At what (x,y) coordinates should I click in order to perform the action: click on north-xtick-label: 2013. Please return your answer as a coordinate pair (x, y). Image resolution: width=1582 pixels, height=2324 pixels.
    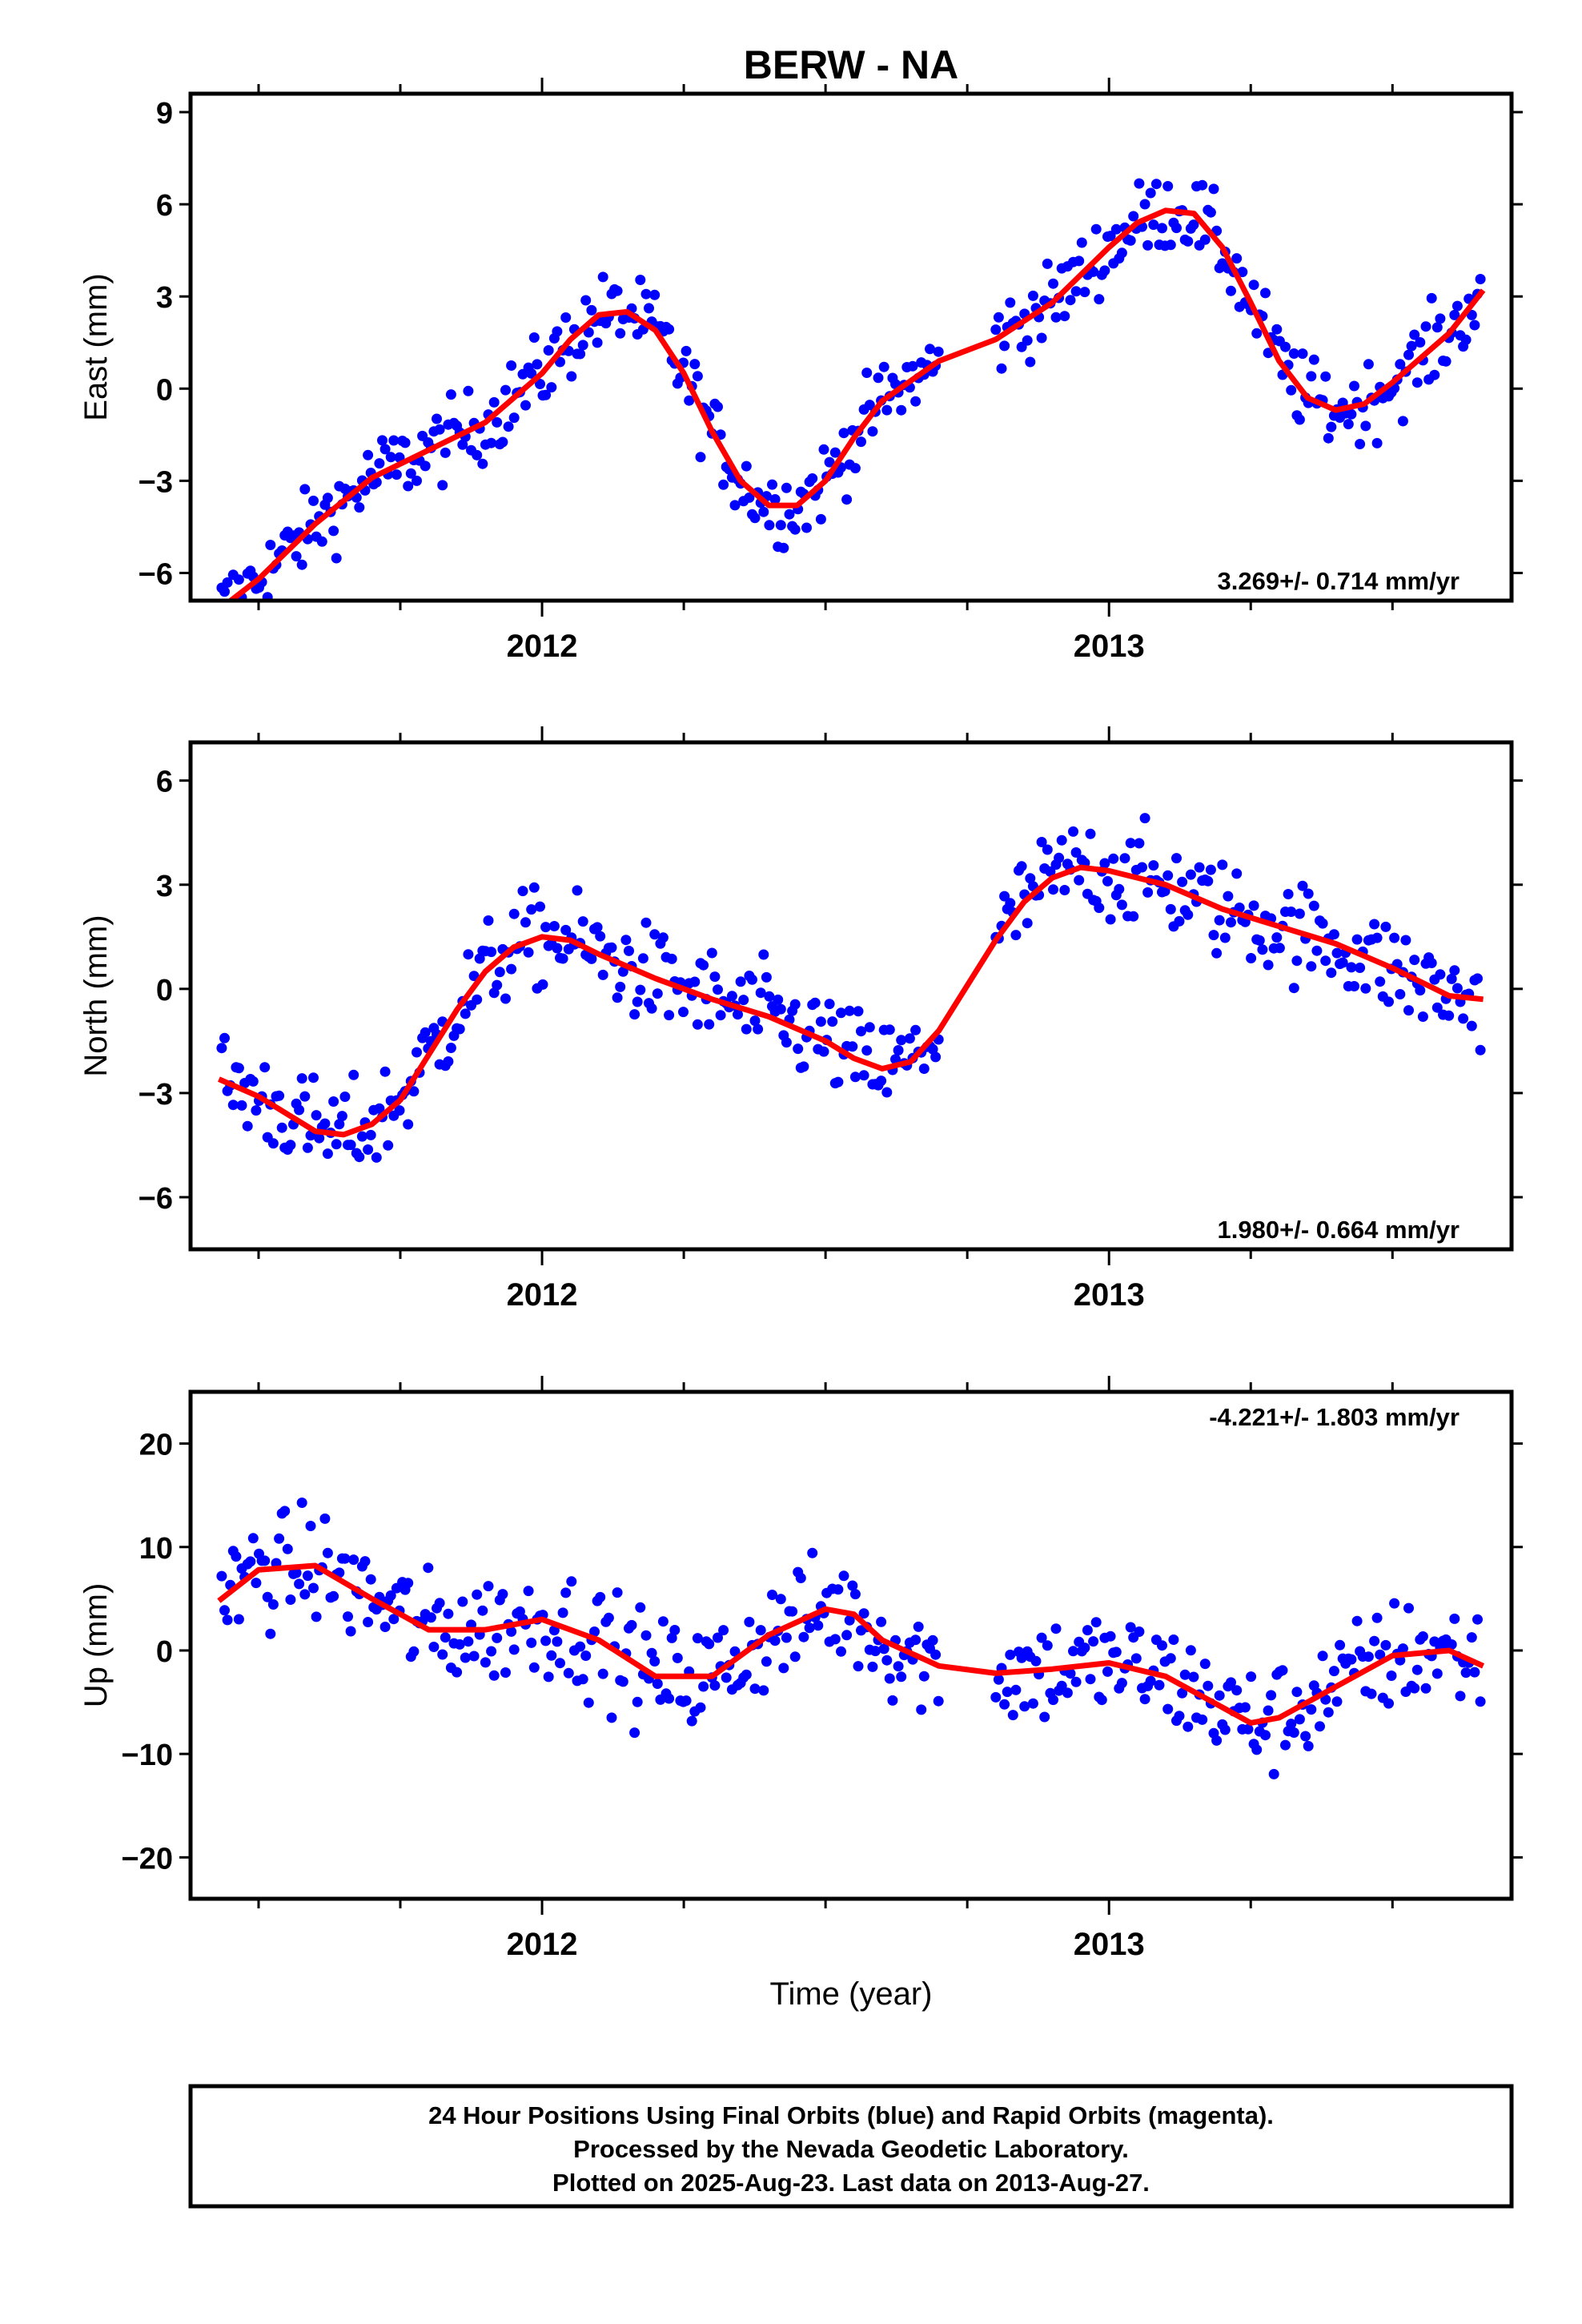
    Looking at the image, I should click on (1110, 1295).